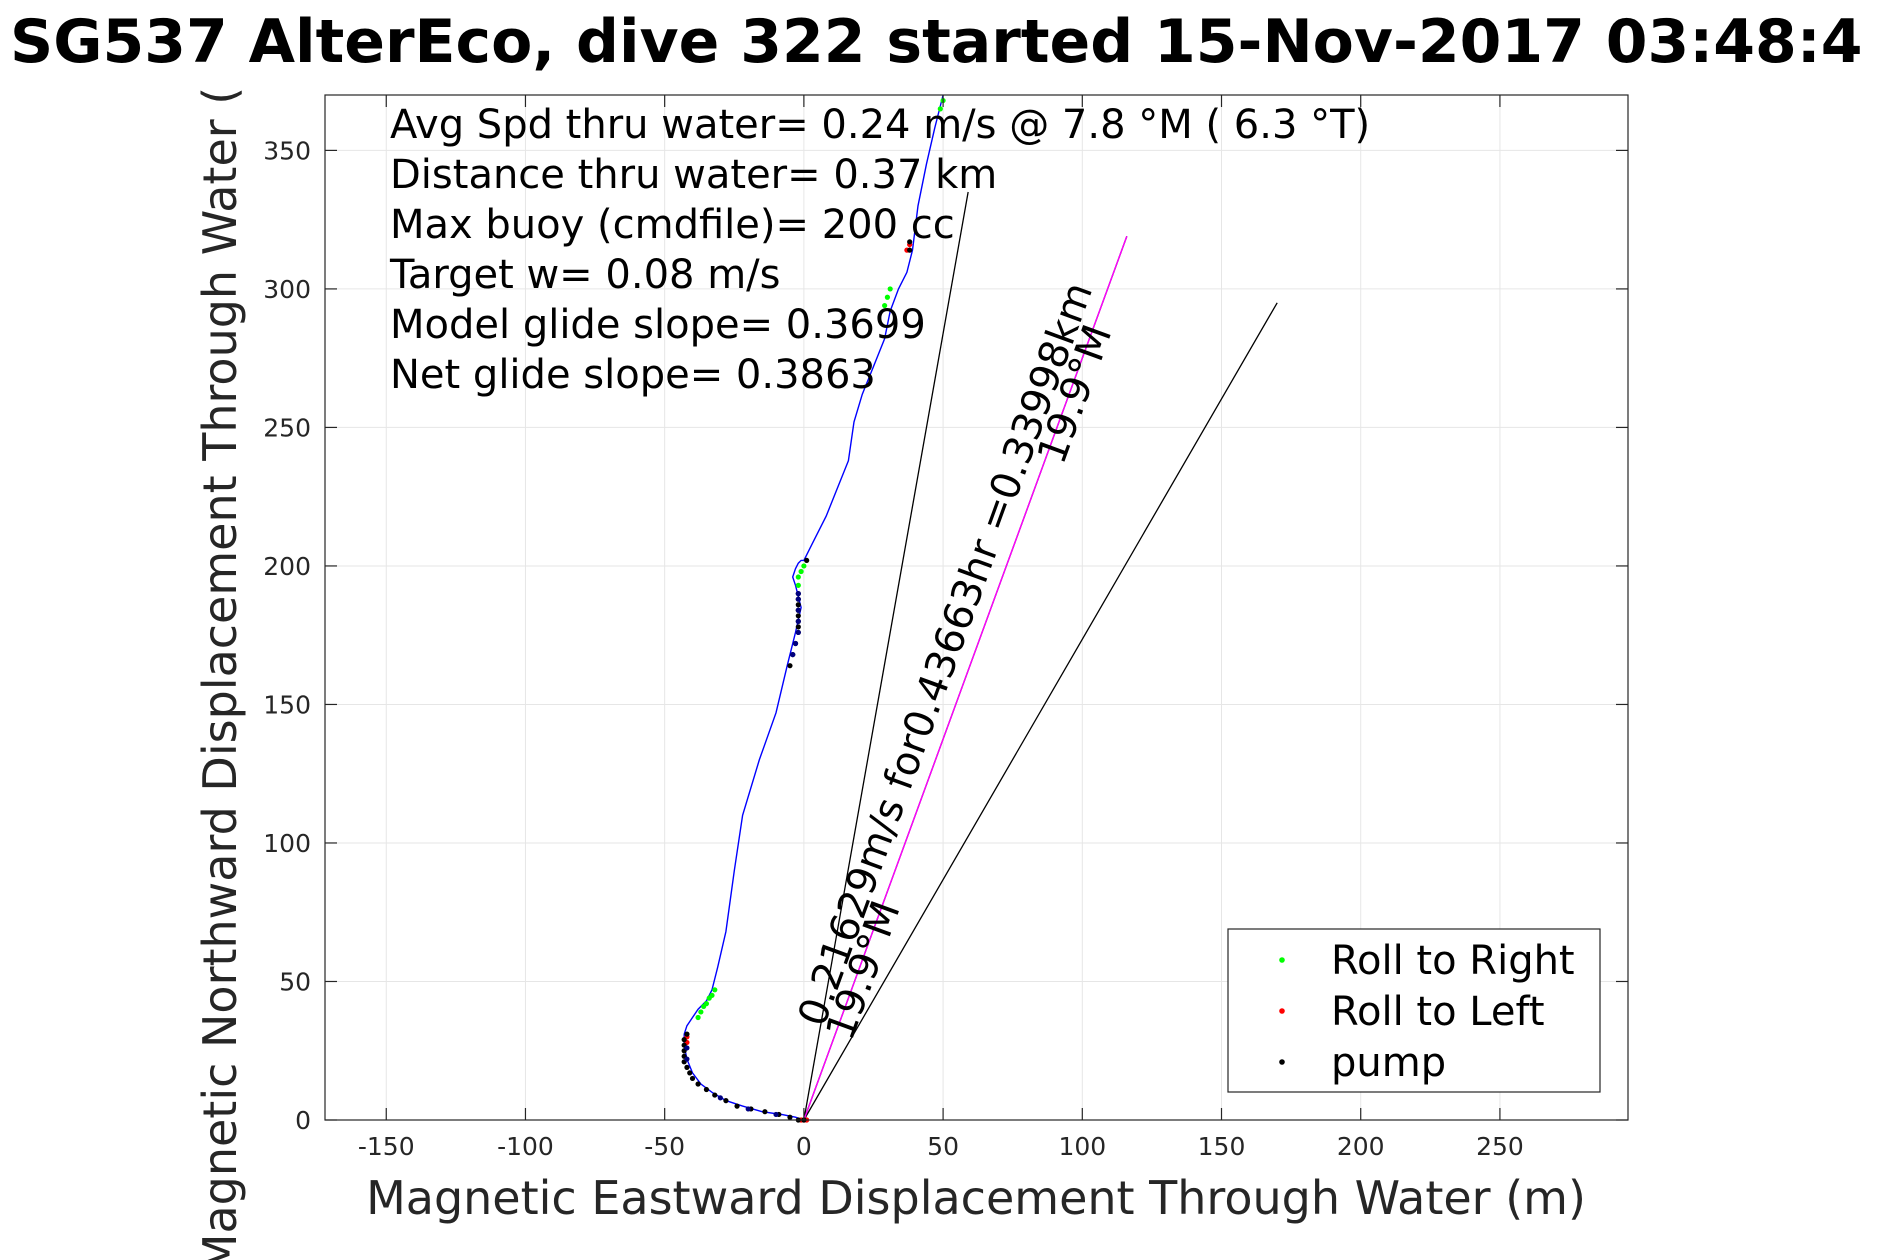  I want to click on y-tick-label: 300, so click(287, 289).